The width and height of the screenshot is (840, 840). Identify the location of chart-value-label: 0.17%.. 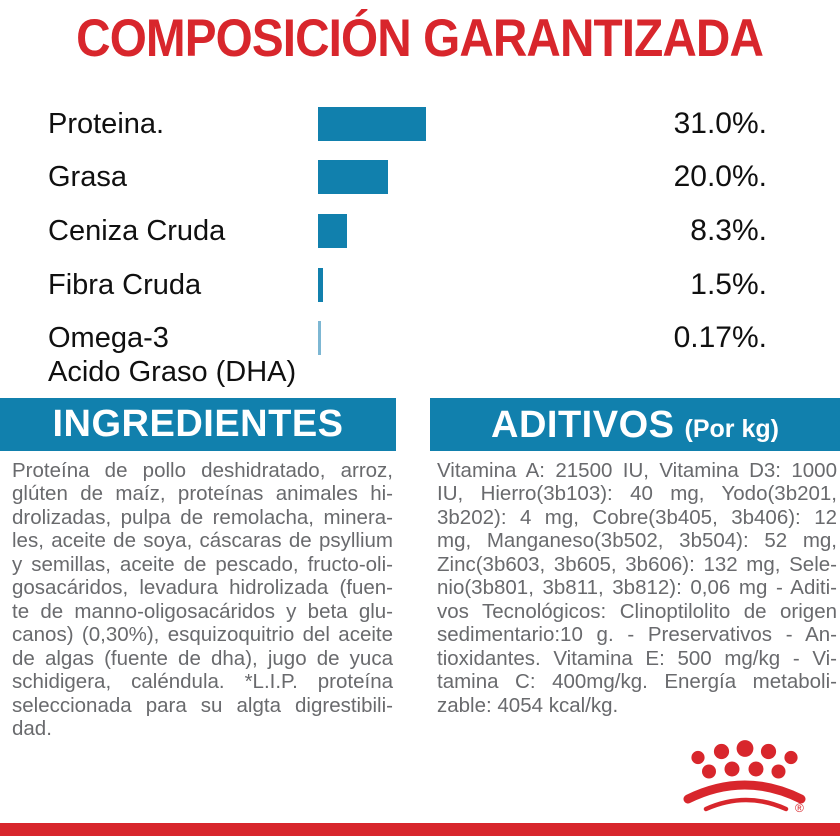
(720, 337).